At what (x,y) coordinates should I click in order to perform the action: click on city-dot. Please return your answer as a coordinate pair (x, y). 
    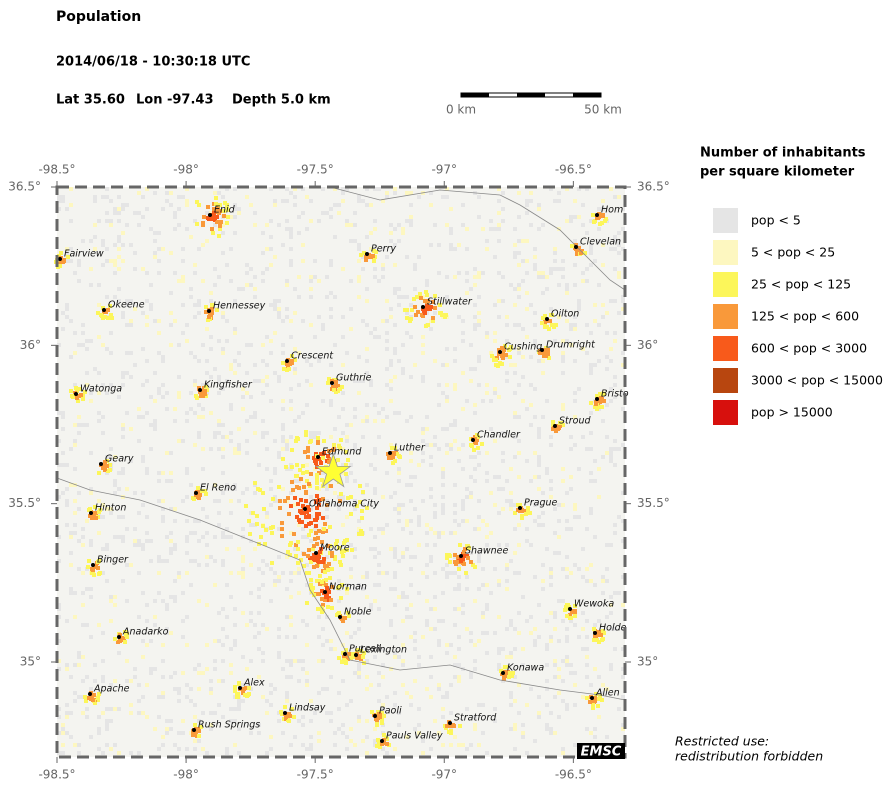
    Looking at the image, I should click on (101, 464).